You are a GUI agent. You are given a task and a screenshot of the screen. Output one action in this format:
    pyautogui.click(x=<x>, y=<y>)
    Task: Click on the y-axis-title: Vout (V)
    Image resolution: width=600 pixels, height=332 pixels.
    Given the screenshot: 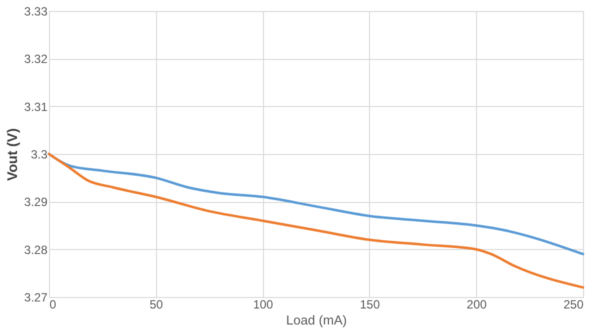 What is the action you would take?
    pyautogui.click(x=12, y=154)
    